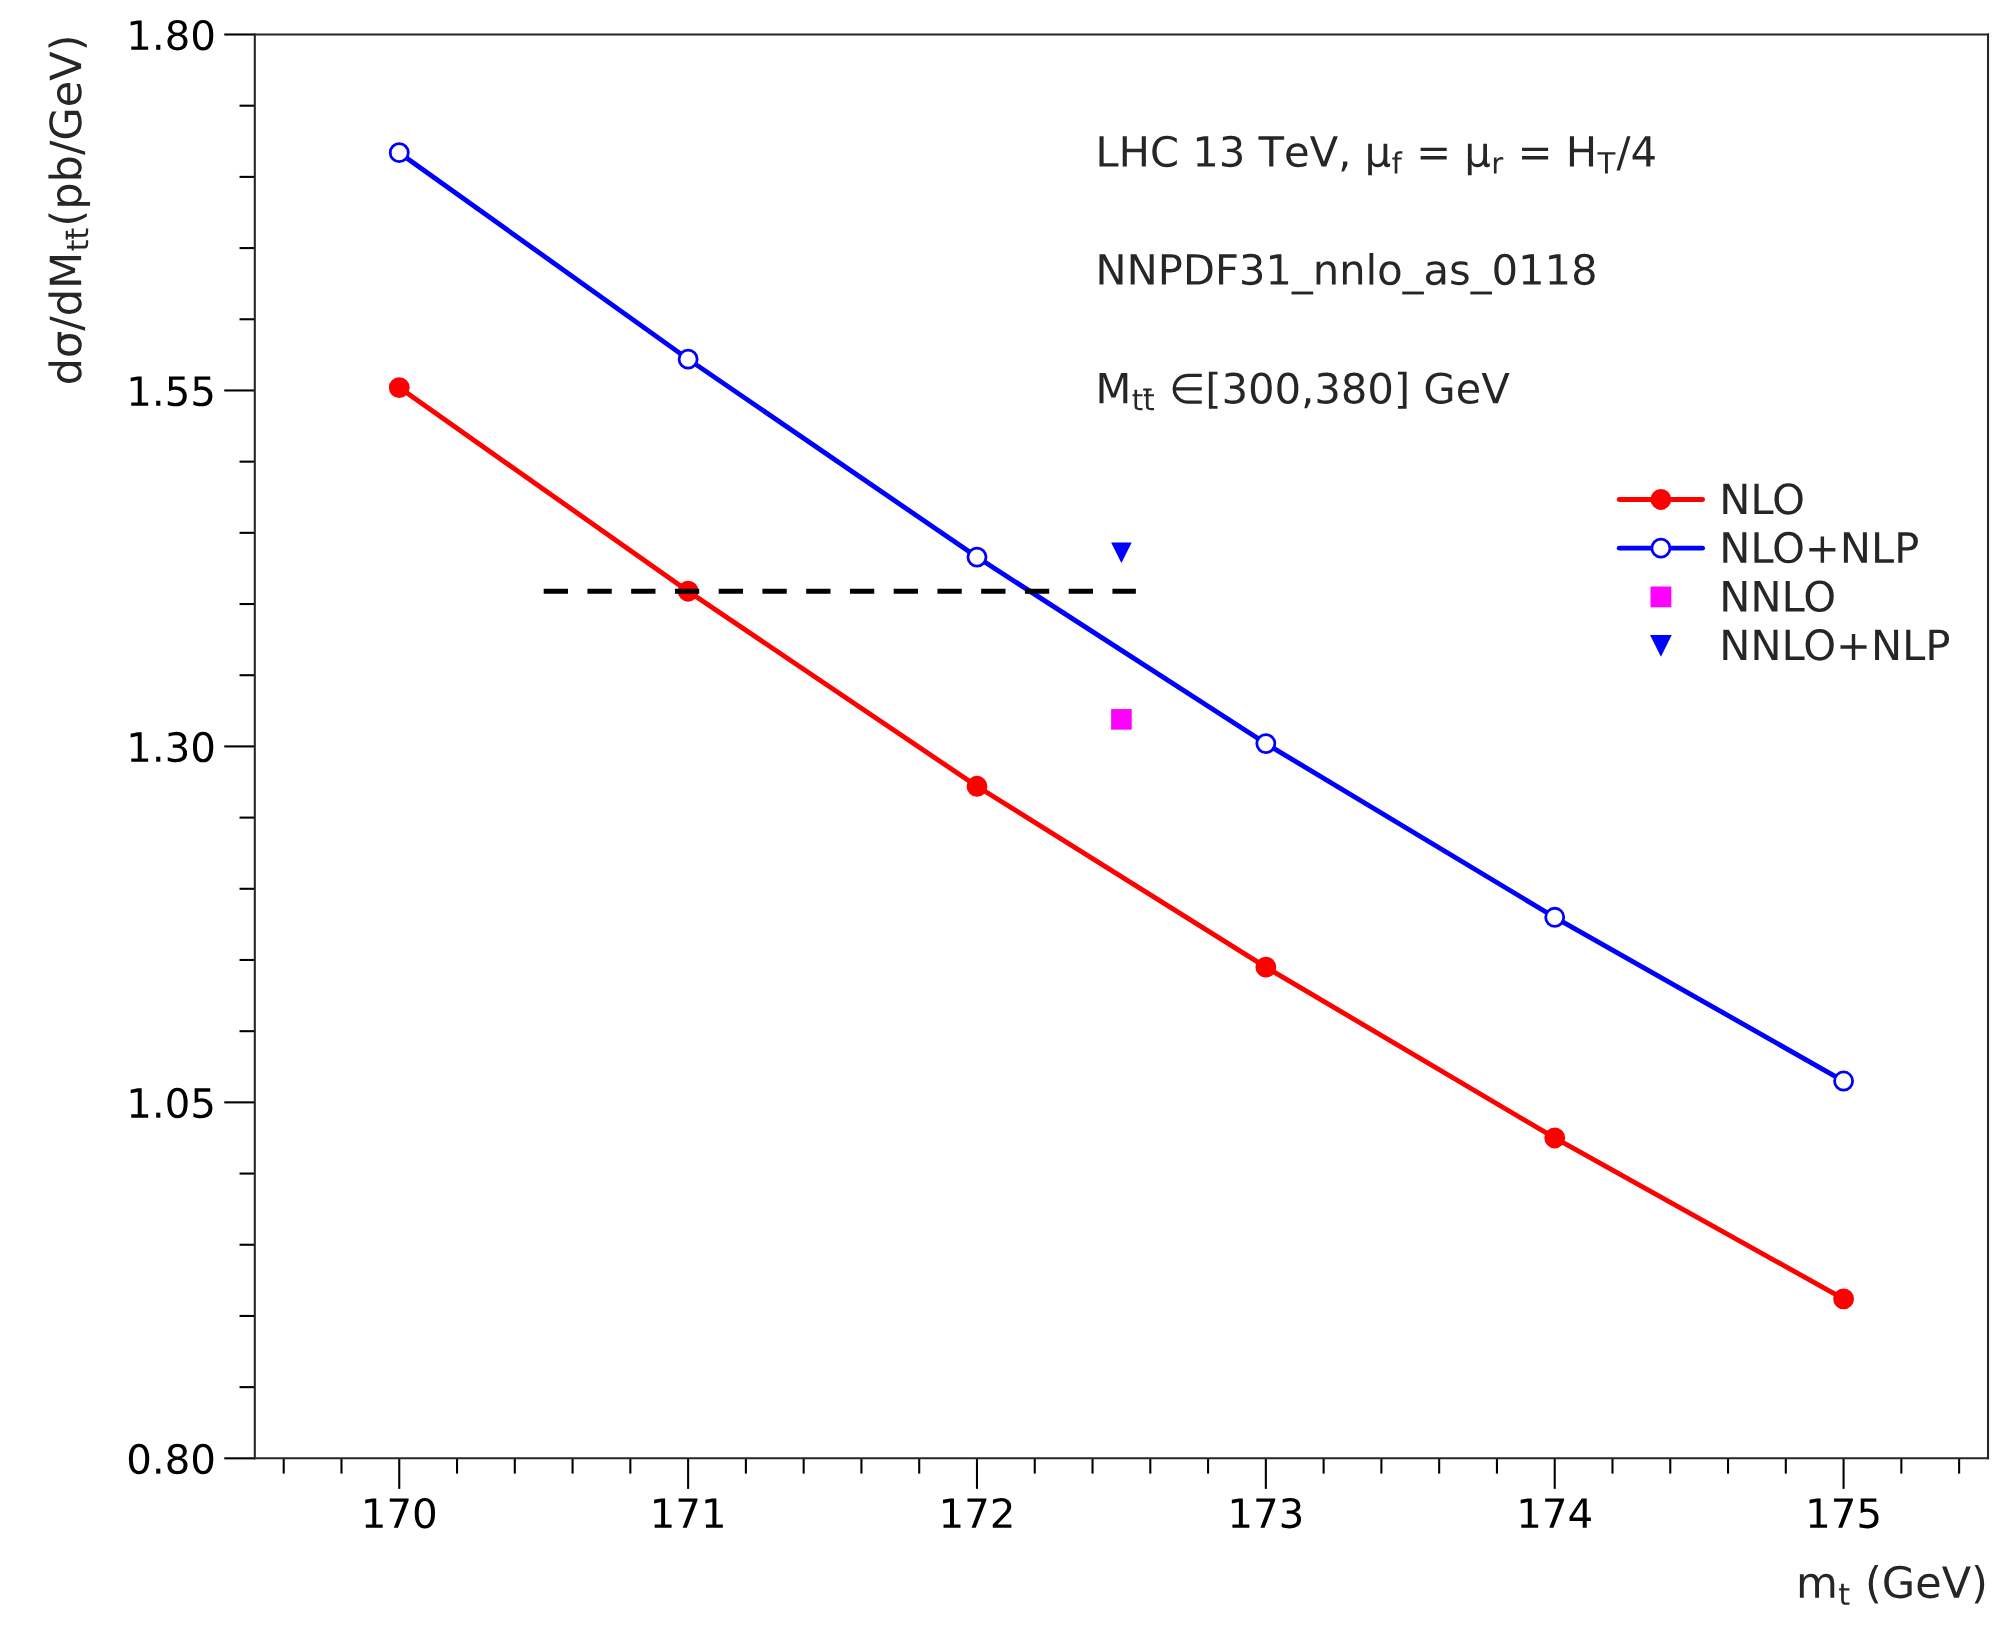 The height and width of the screenshot is (1643, 1997). What do you see at coordinates (171, 1459) in the screenshot?
I see `y-tick-label: 0.80` at bounding box center [171, 1459].